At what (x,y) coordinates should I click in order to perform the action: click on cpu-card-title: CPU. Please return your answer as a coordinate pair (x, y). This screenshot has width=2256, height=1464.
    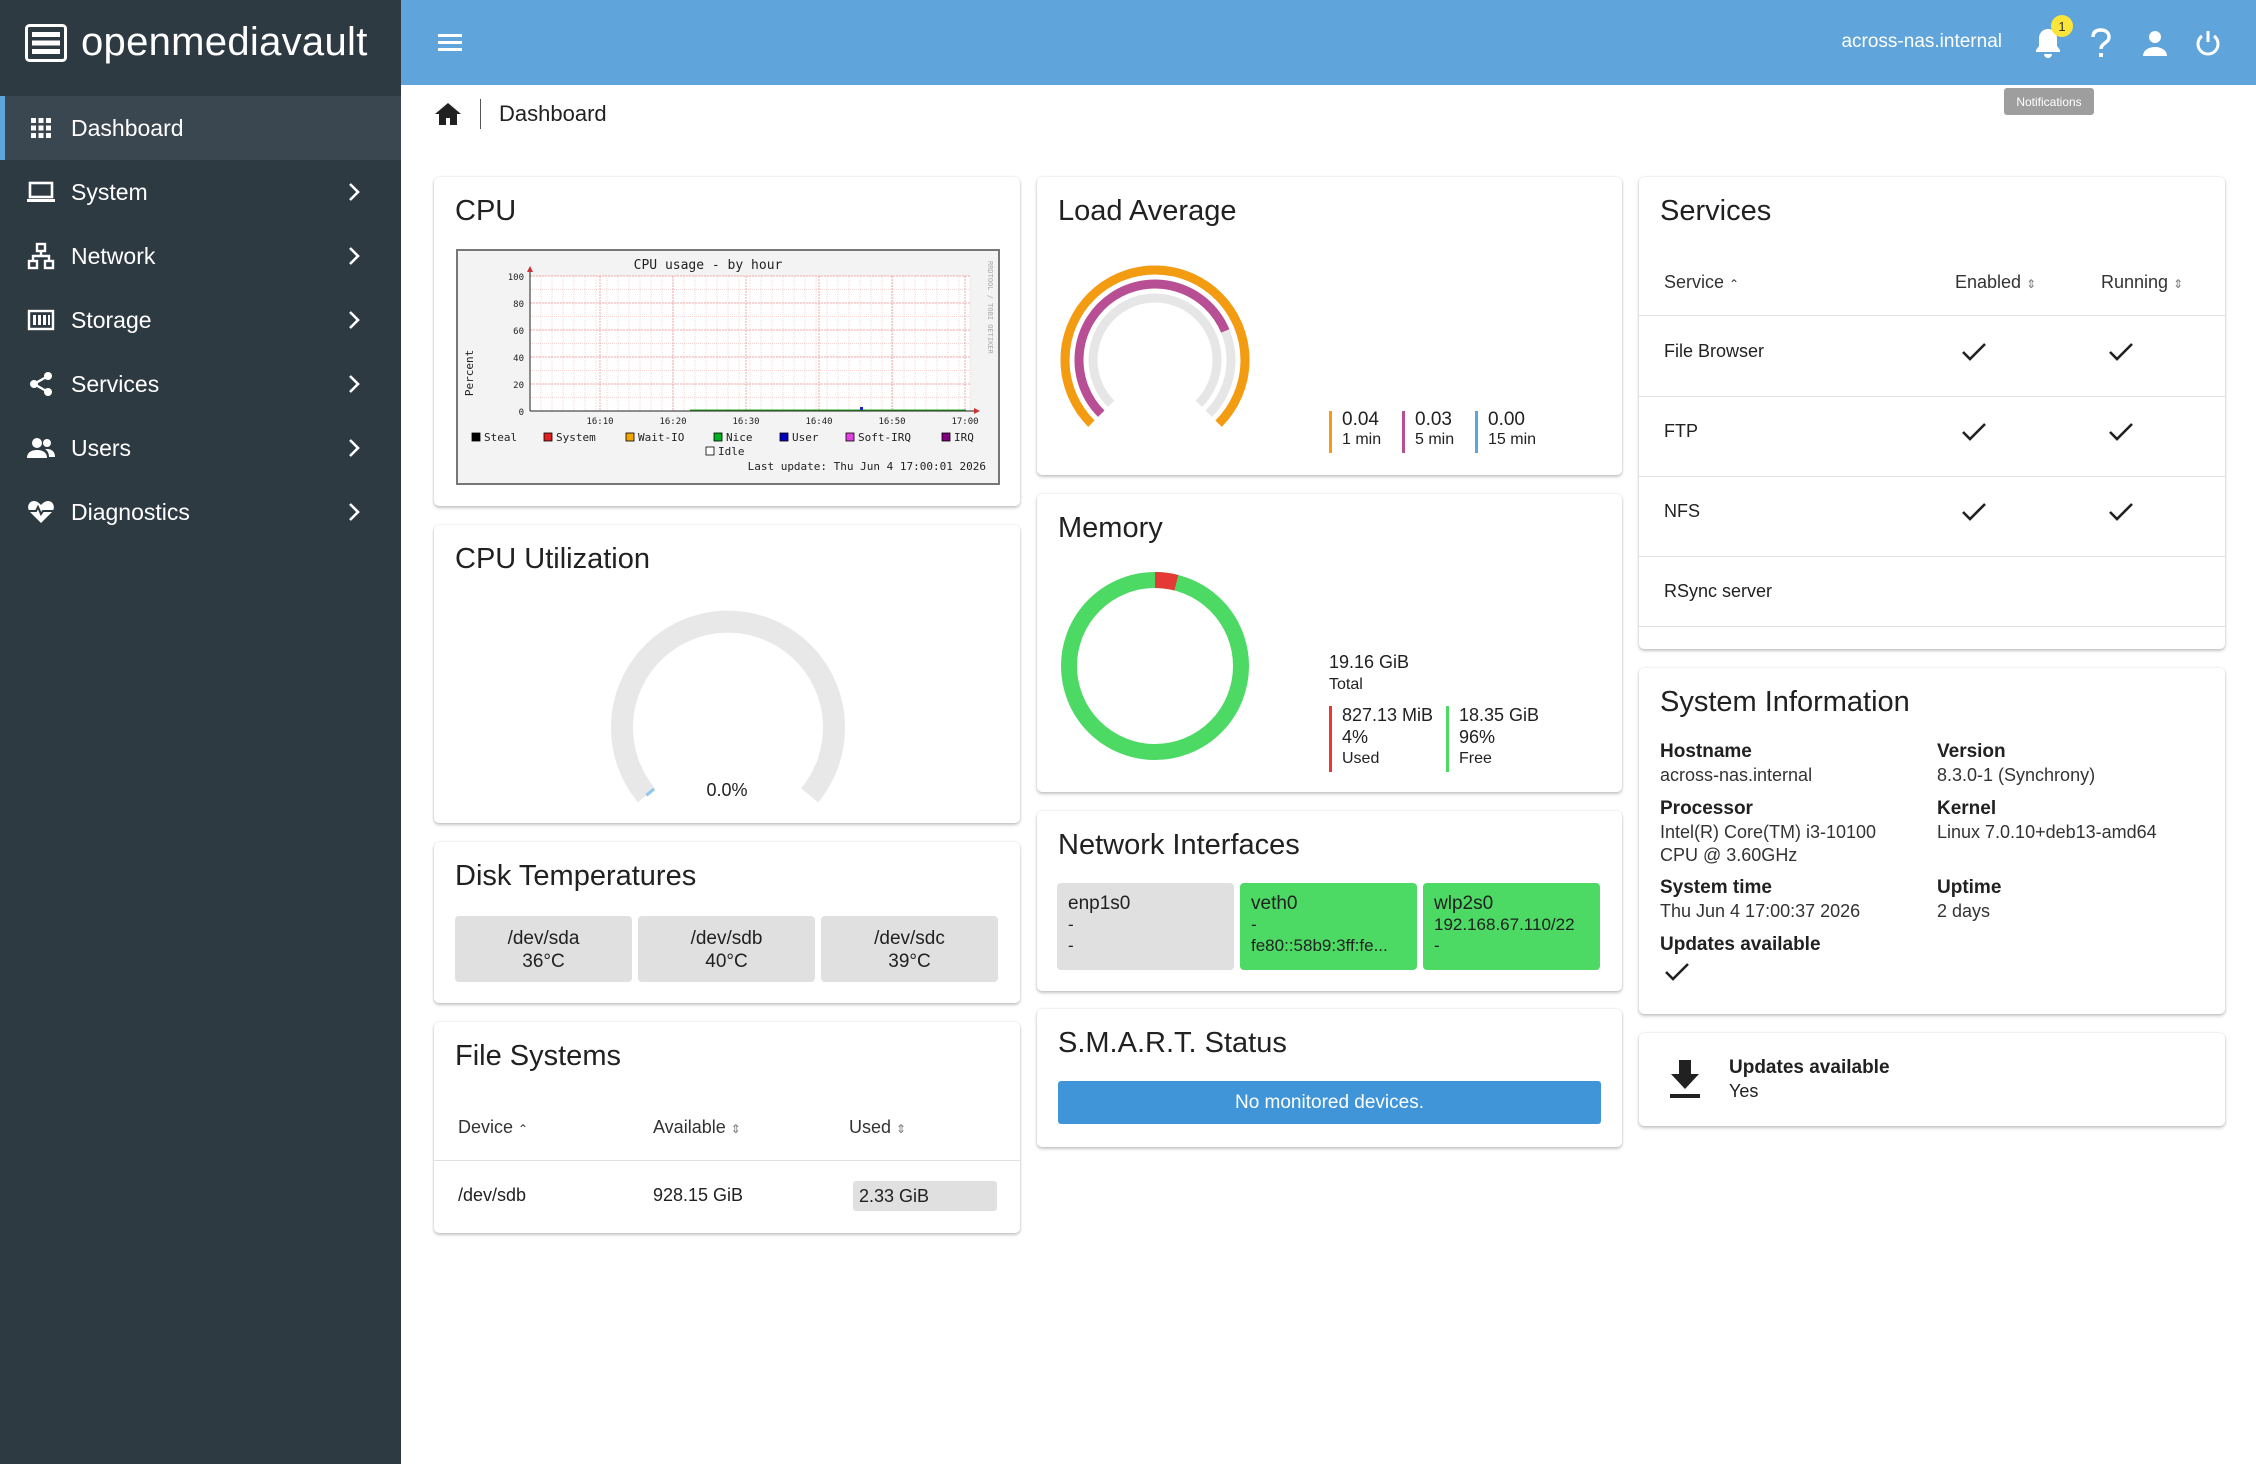
    Looking at the image, I should click on (486, 211).